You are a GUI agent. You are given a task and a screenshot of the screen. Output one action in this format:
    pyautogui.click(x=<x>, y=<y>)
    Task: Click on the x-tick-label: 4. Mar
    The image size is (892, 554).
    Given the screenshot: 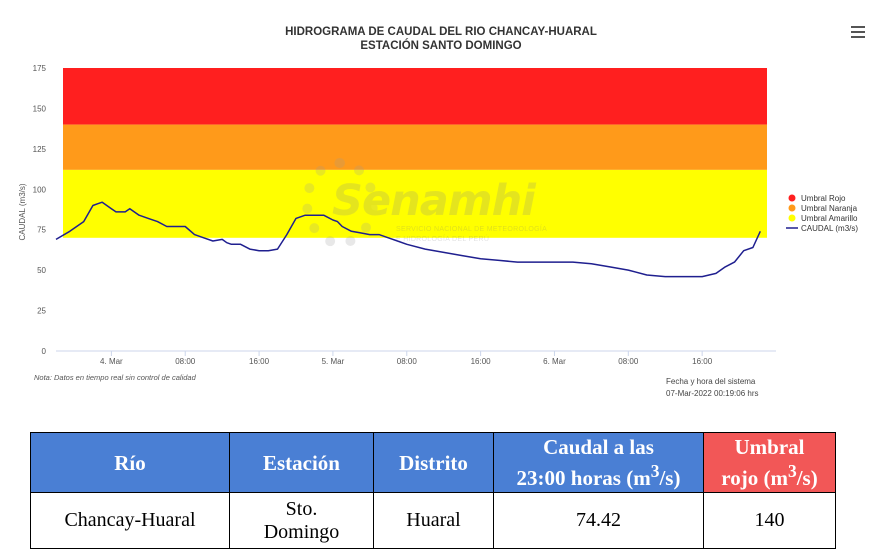 What is the action you would take?
    pyautogui.click(x=111, y=361)
    